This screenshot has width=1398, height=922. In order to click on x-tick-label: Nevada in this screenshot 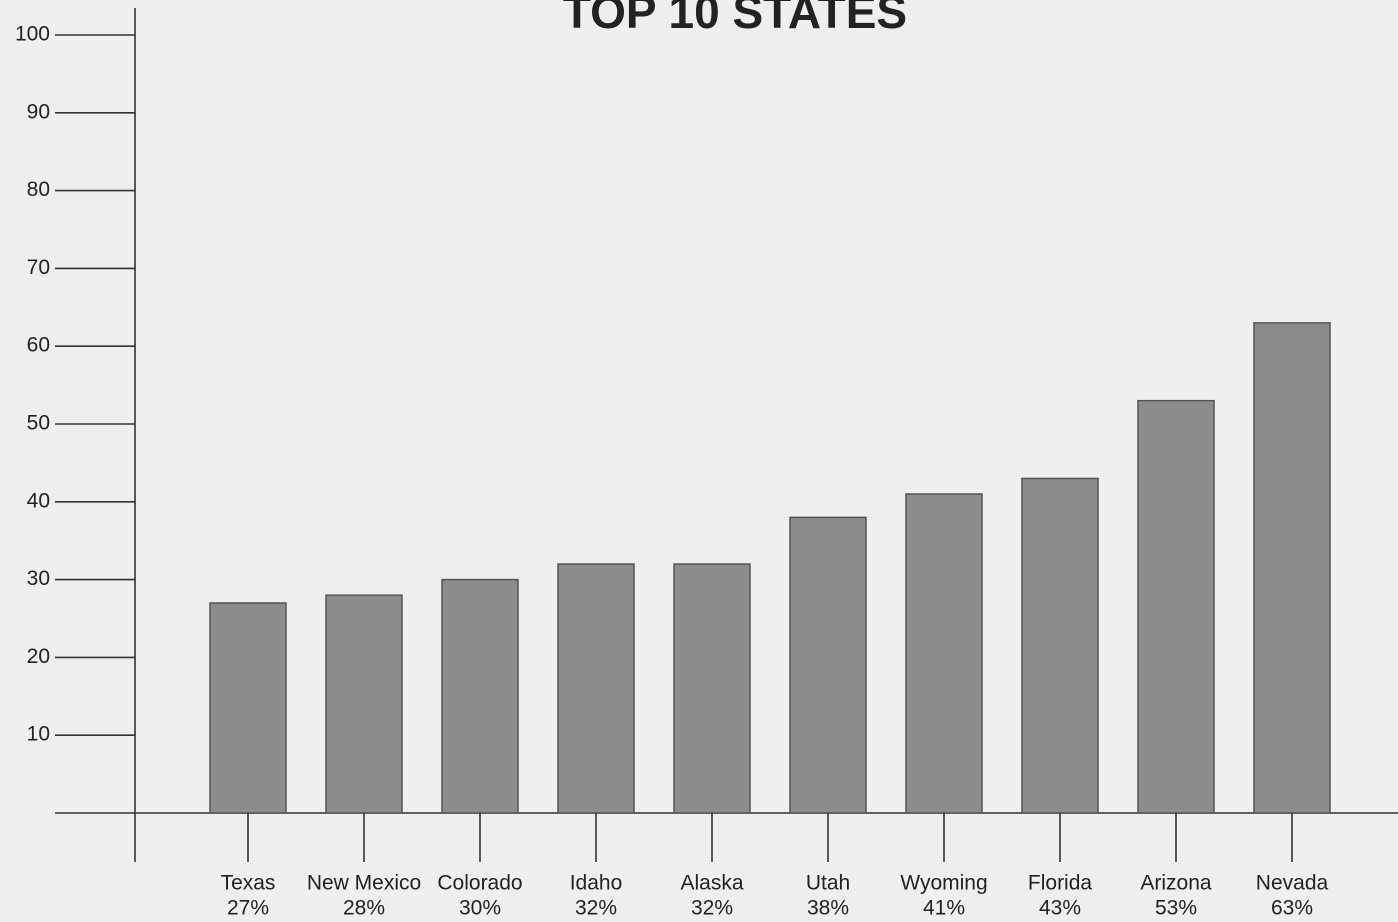, I will do `click(1292, 883)`.